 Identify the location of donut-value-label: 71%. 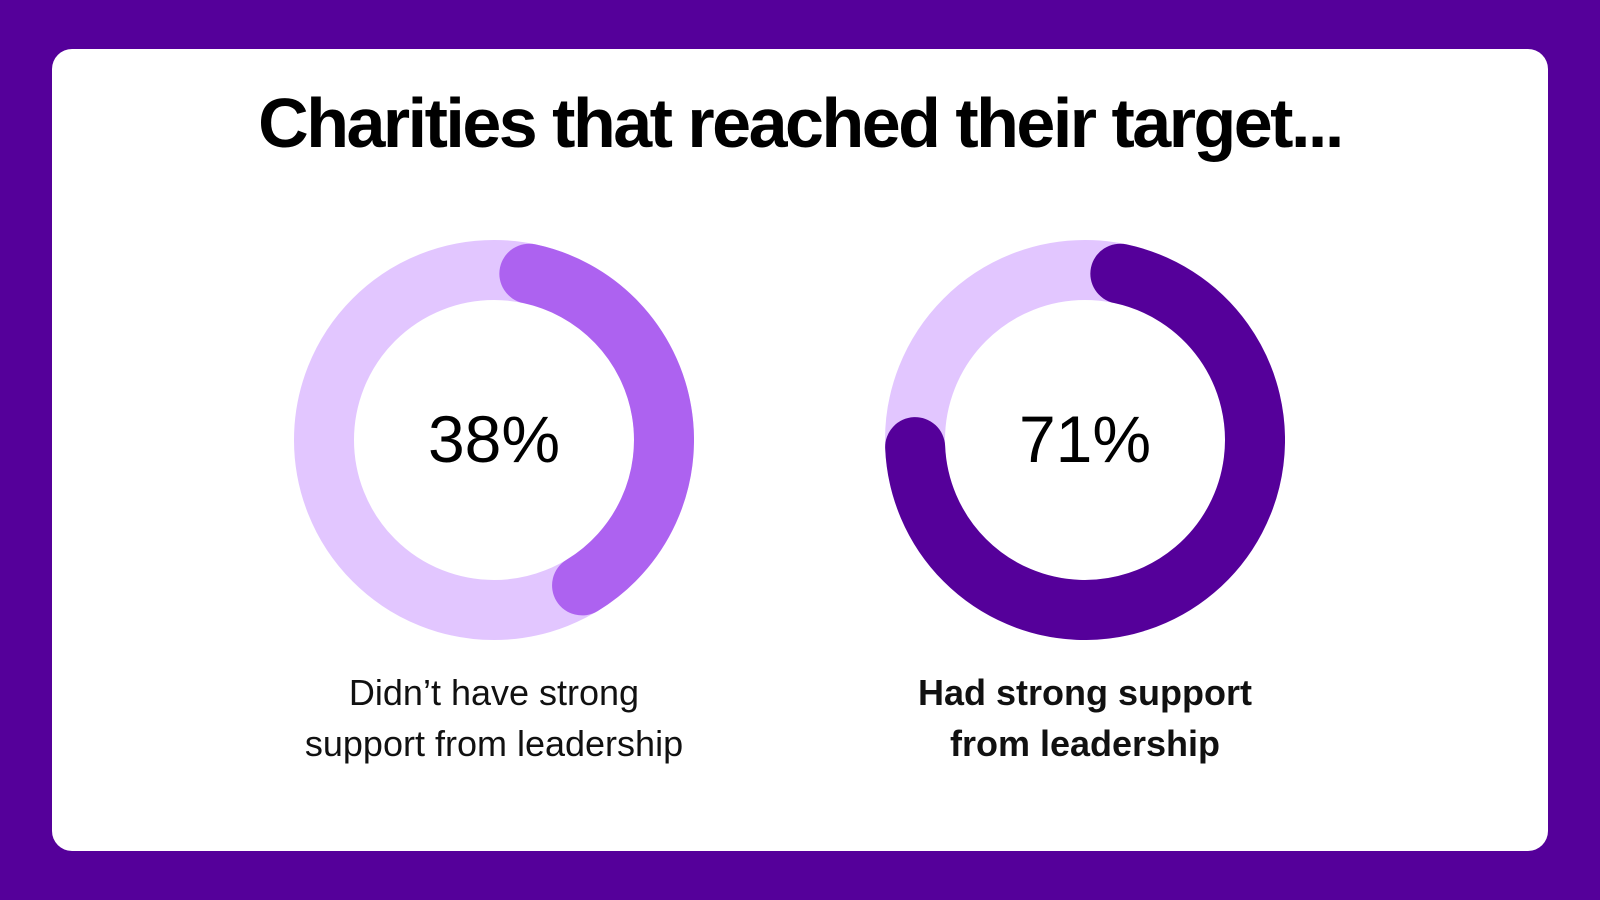
(1085, 439).